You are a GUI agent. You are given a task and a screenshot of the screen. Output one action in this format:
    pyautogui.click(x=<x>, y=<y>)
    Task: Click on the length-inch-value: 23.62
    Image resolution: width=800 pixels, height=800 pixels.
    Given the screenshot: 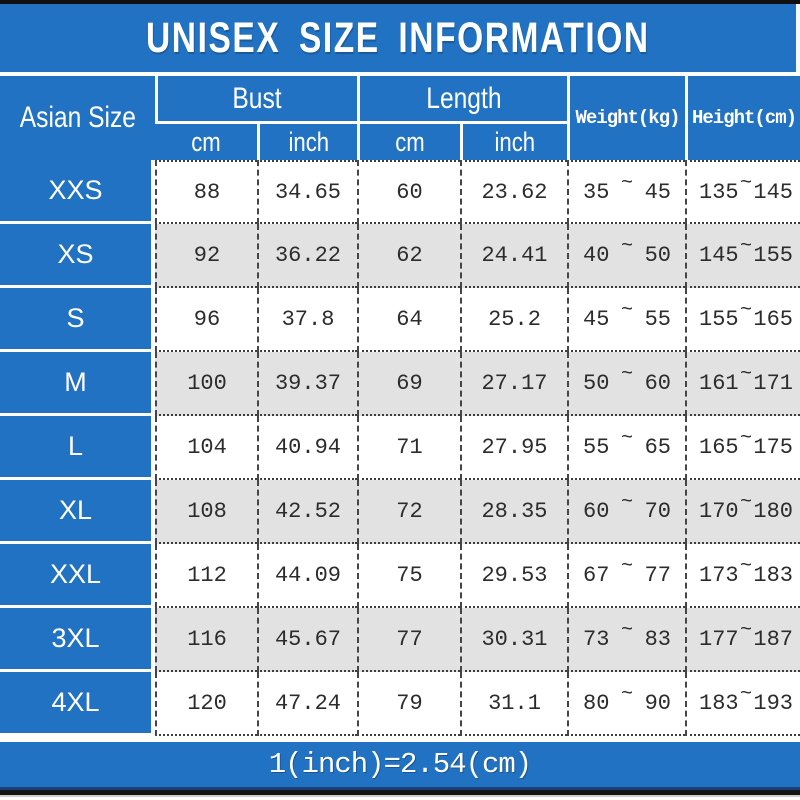 What is the action you would take?
    pyautogui.click(x=513, y=192)
    